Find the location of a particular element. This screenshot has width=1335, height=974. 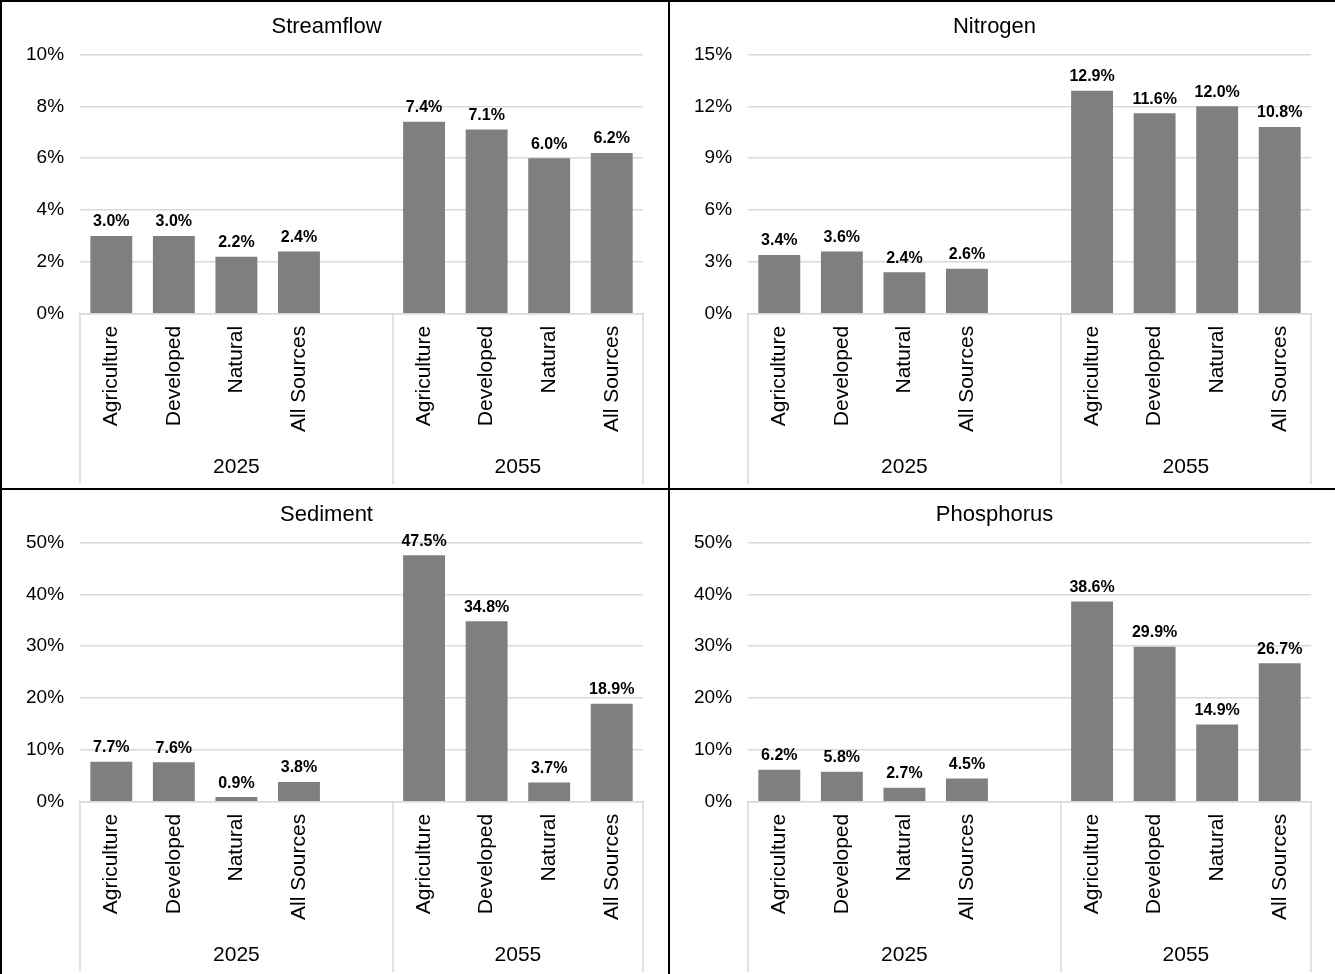

y-tick-label: 12% is located at coordinates (713, 105).